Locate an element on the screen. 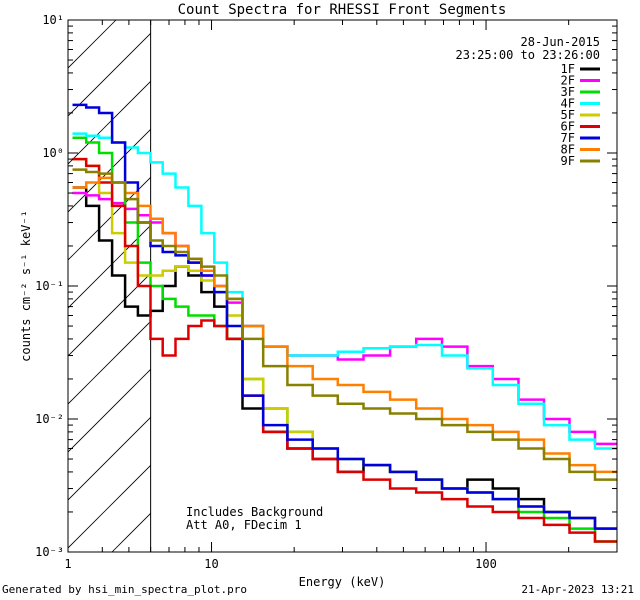 The width and height of the screenshot is (640, 600). x-tick-label: 1 is located at coordinates (67, 564).